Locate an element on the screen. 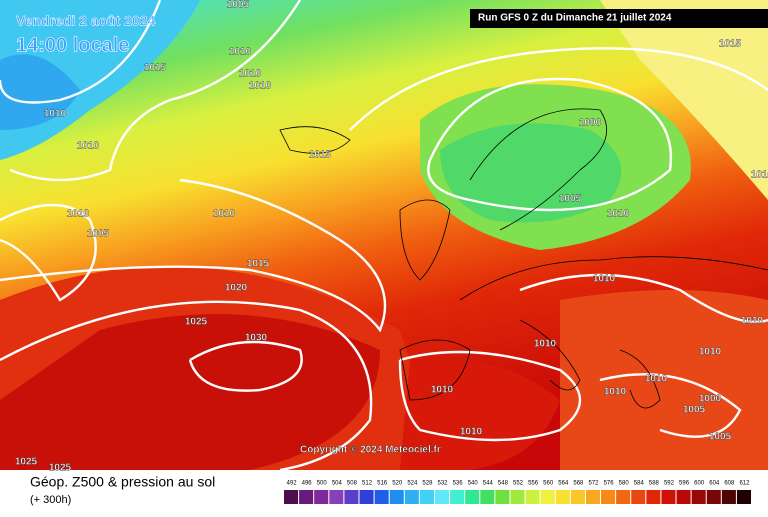 Image resolution: width=768 pixels, height=517 pixels. isobar-label: 1030 is located at coordinates (256, 338).